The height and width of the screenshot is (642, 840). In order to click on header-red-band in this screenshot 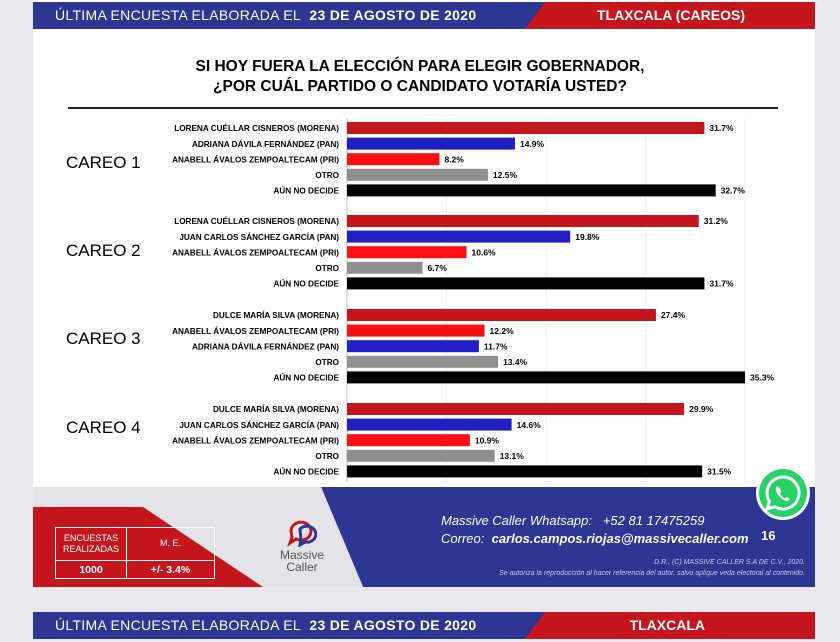, I will do `click(670, 15)`.